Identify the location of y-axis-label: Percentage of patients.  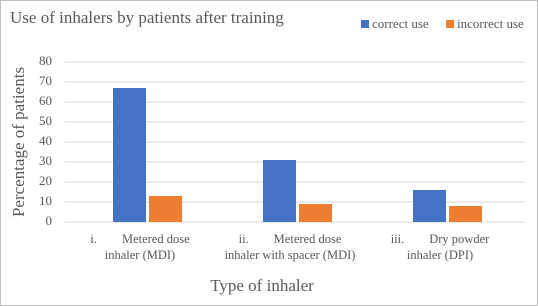
(18, 142).